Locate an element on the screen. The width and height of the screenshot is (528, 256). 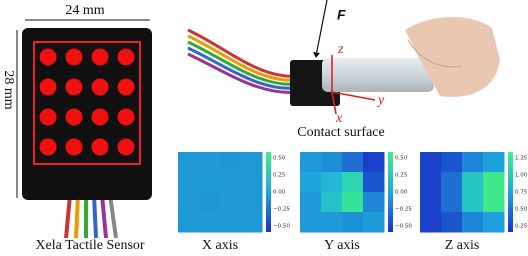
taxel-grid is located at coordinates (87, 102).